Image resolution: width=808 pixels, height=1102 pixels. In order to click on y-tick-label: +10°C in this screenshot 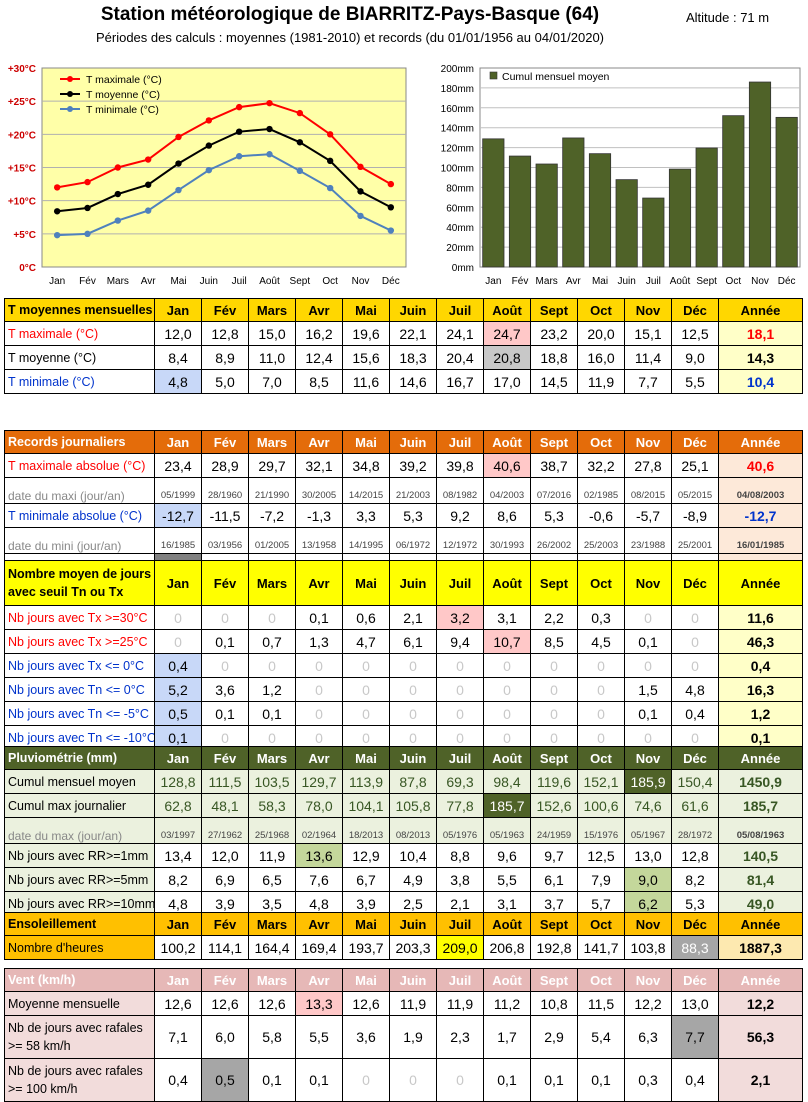, I will do `click(22, 202)`.